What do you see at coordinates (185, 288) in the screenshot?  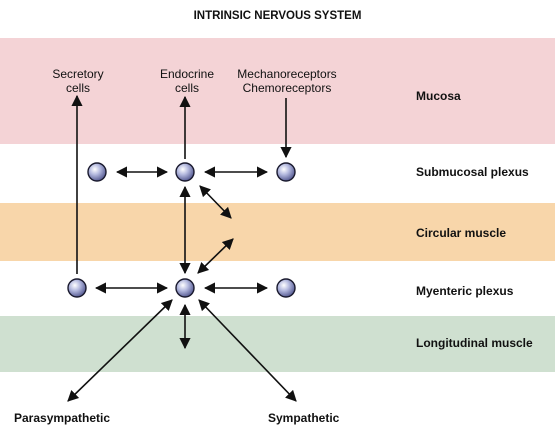 I see `neuron-myenteric-center` at bounding box center [185, 288].